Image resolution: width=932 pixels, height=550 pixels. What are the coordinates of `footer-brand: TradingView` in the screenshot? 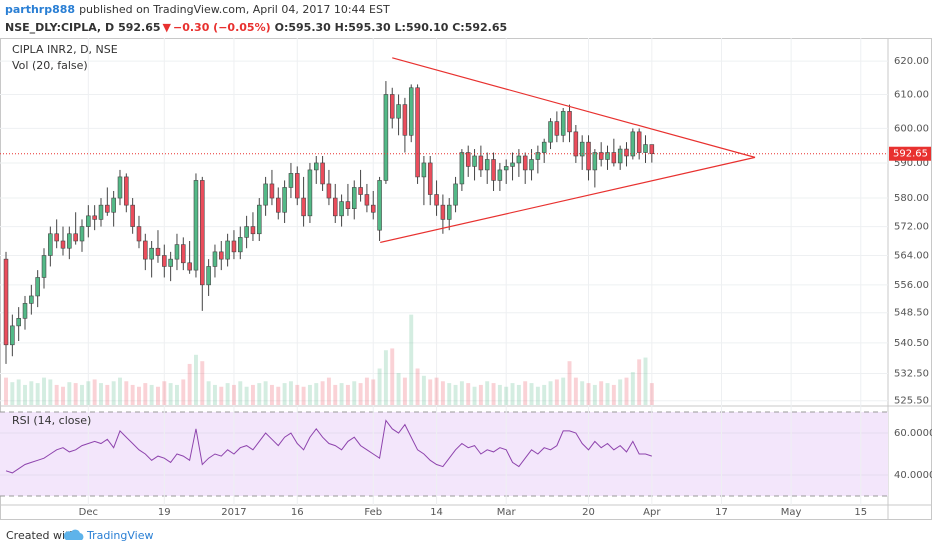 It's located at (119, 535).